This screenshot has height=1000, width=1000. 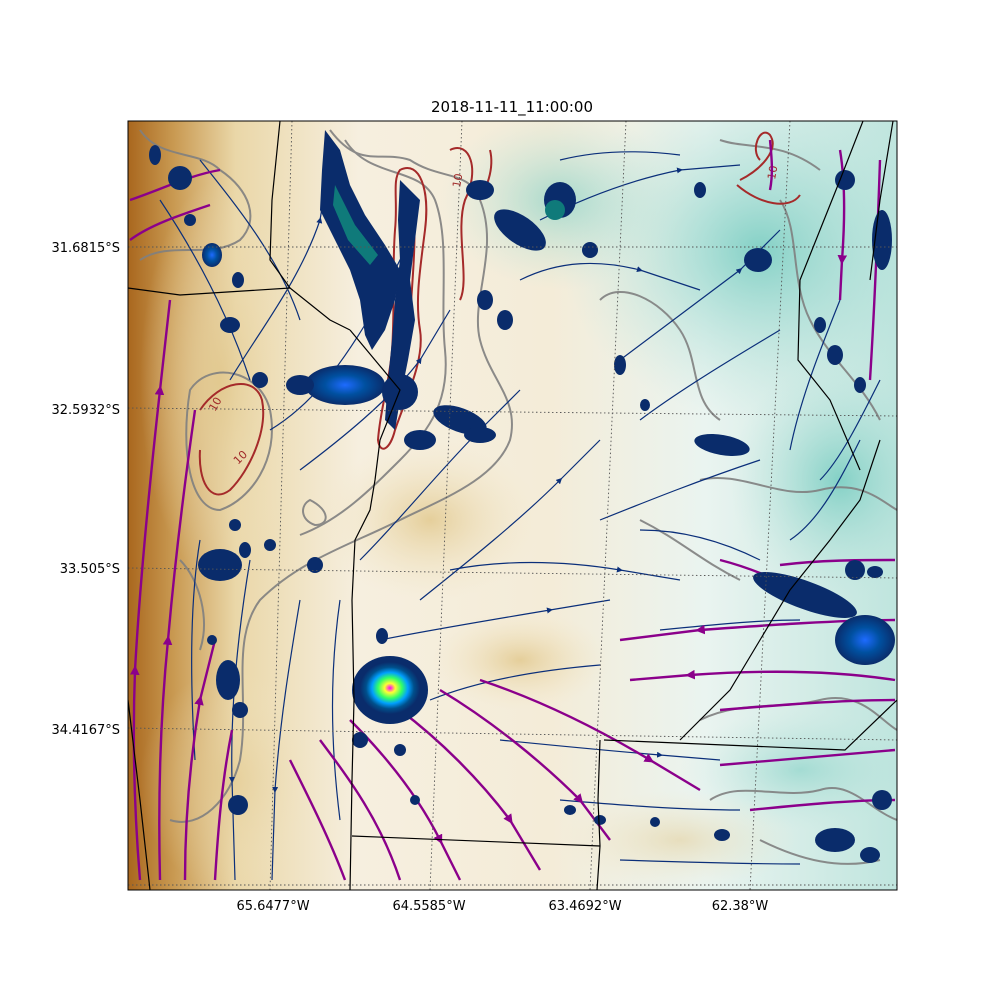 What do you see at coordinates (85, 410) in the screenshot?
I see `lat-tick-label: 32.5932°S` at bounding box center [85, 410].